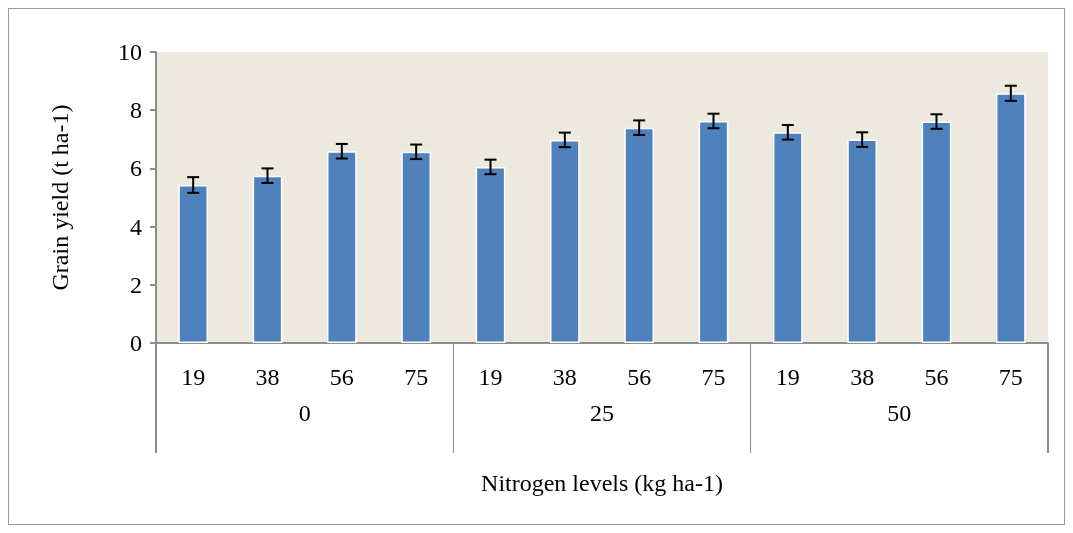 The image size is (1073, 533). I want to click on x-axis-title: Nitrogen levels (kg ha-1), so click(602, 483).